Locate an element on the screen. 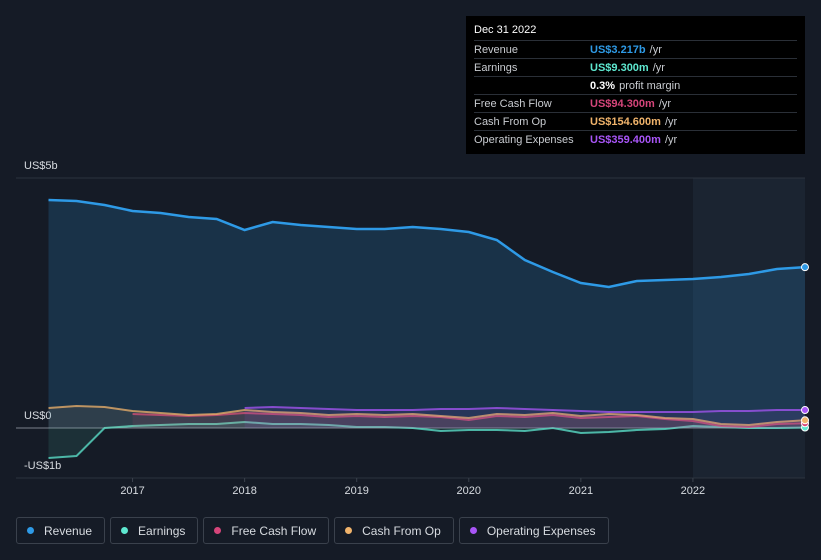 Image resolution: width=821 pixels, height=560 pixels. y-tick-label: -US$1b is located at coordinates (42, 466).